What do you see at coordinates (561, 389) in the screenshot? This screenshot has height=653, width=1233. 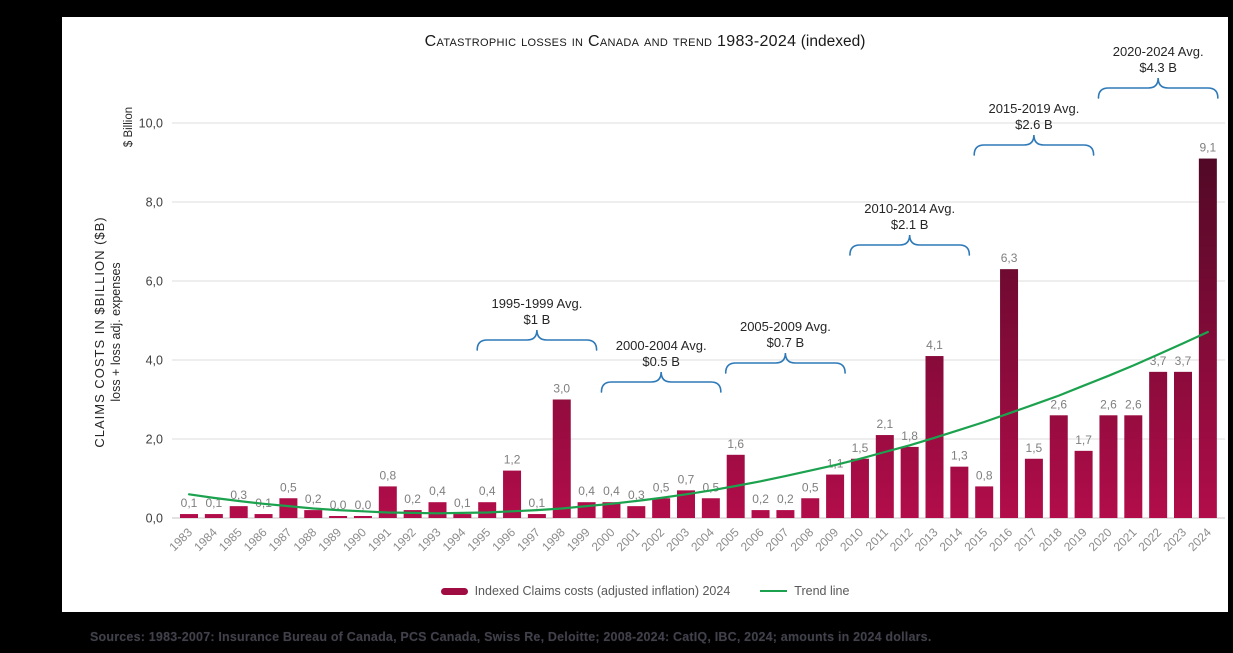 I see `bar-value-label: 3,0` at bounding box center [561, 389].